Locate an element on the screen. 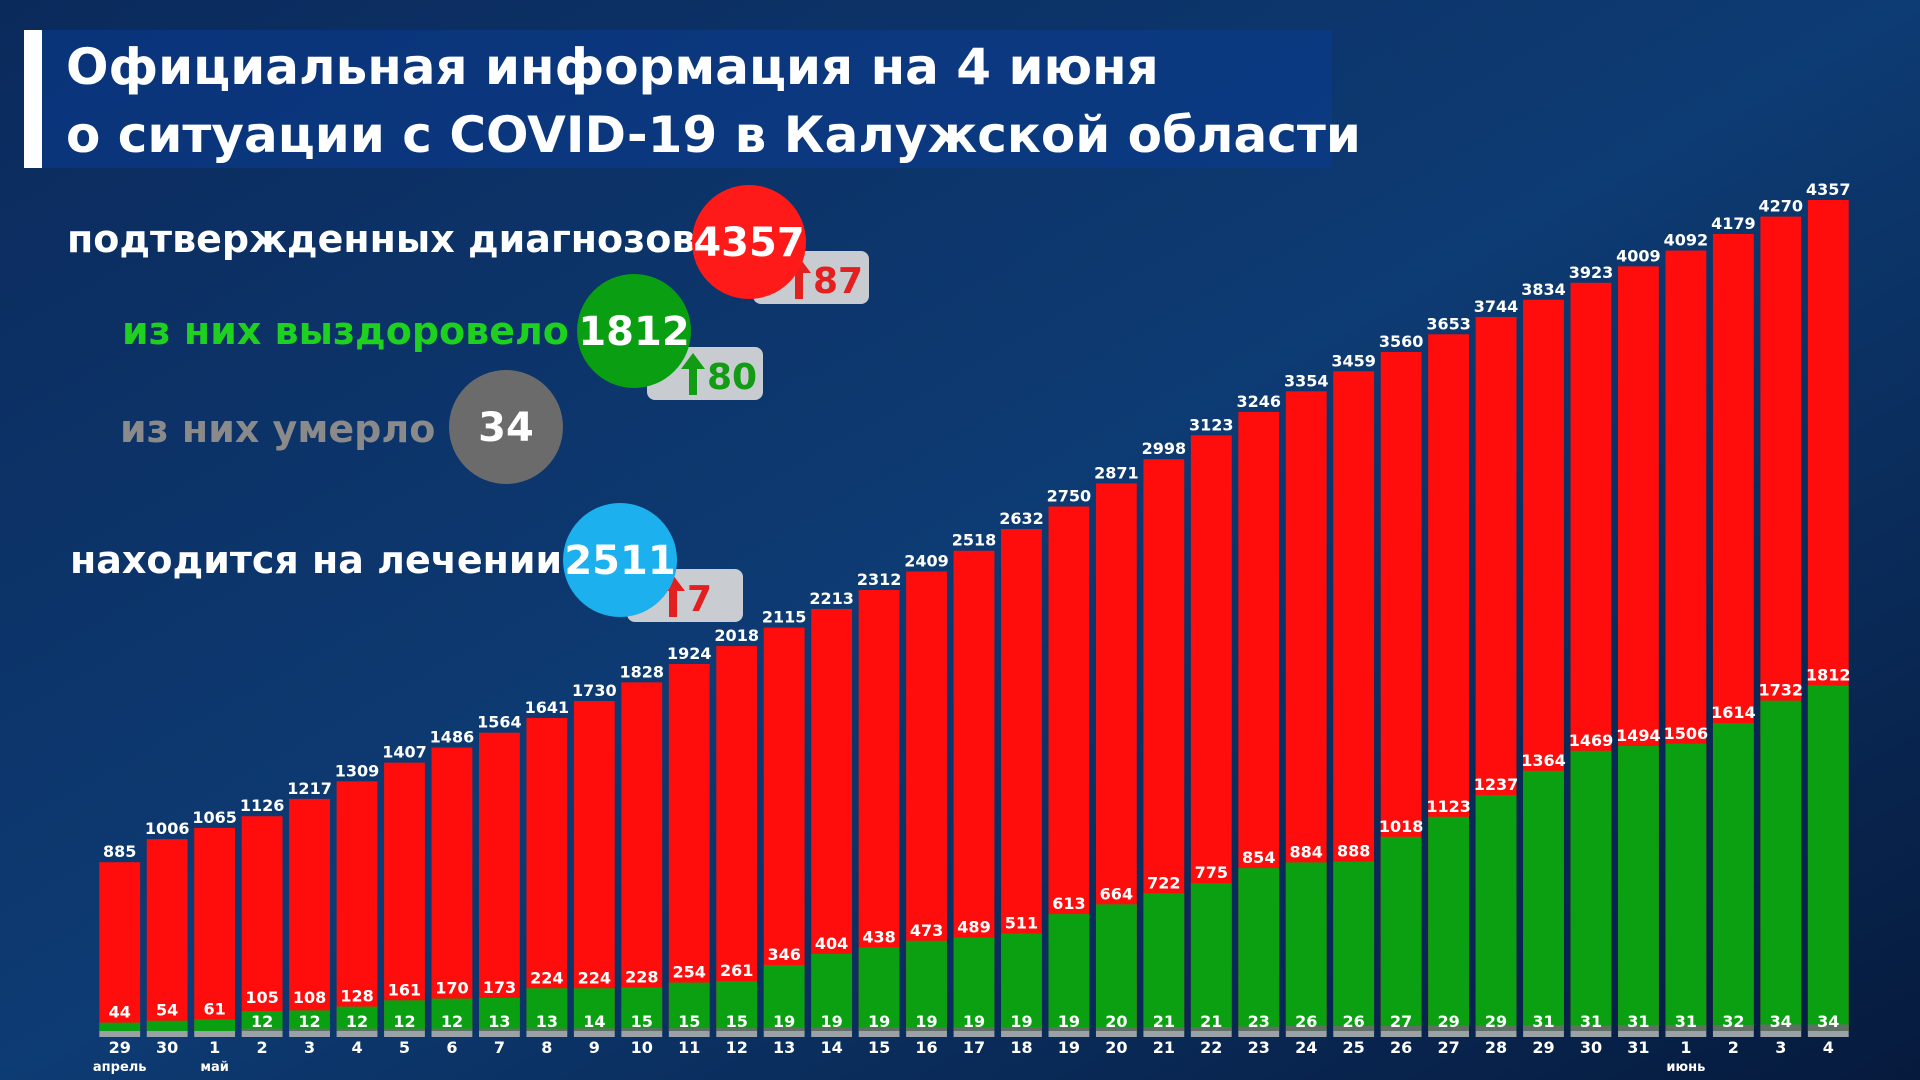 The height and width of the screenshot is (1080, 1920). value-label: 885 is located at coordinates (119, 851).